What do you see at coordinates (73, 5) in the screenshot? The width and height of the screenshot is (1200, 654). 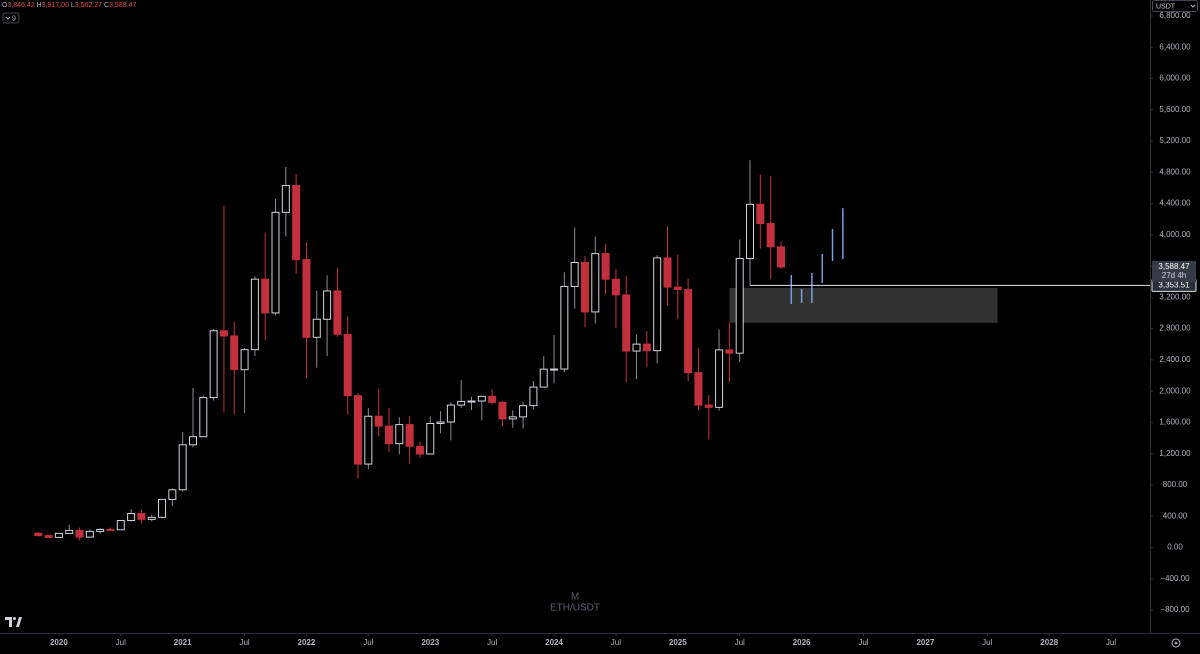 I see `legend-key: L` at bounding box center [73, 5].